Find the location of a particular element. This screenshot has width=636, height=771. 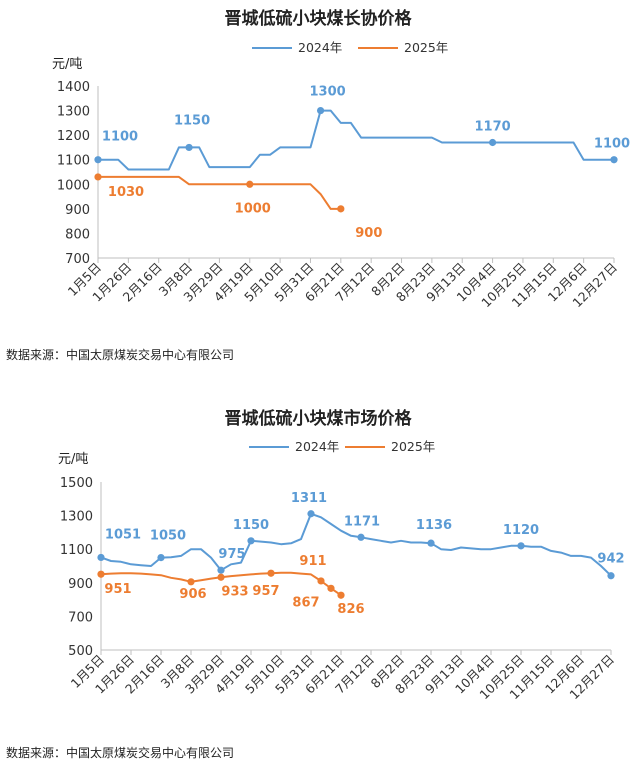

data-label: 1000 is located at coordinates (253, 208).